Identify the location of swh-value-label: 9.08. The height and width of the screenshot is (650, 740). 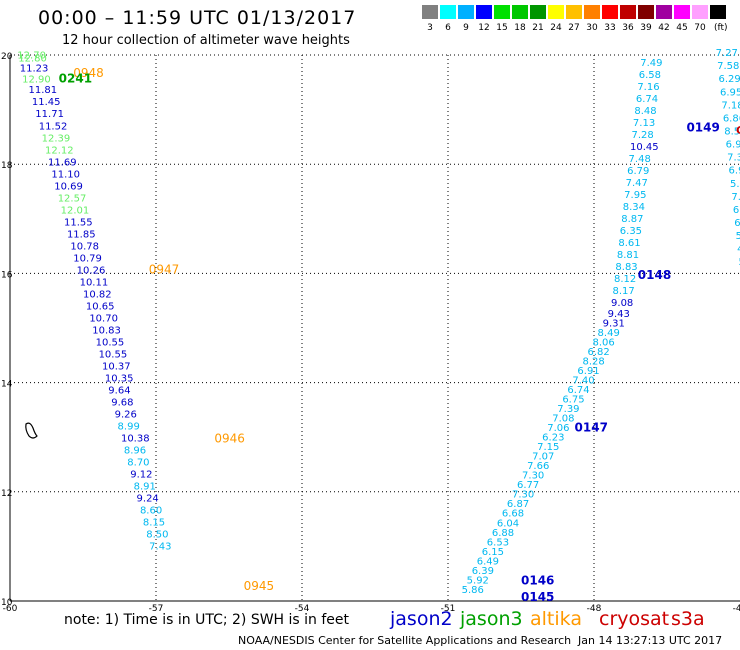
(622, 303).